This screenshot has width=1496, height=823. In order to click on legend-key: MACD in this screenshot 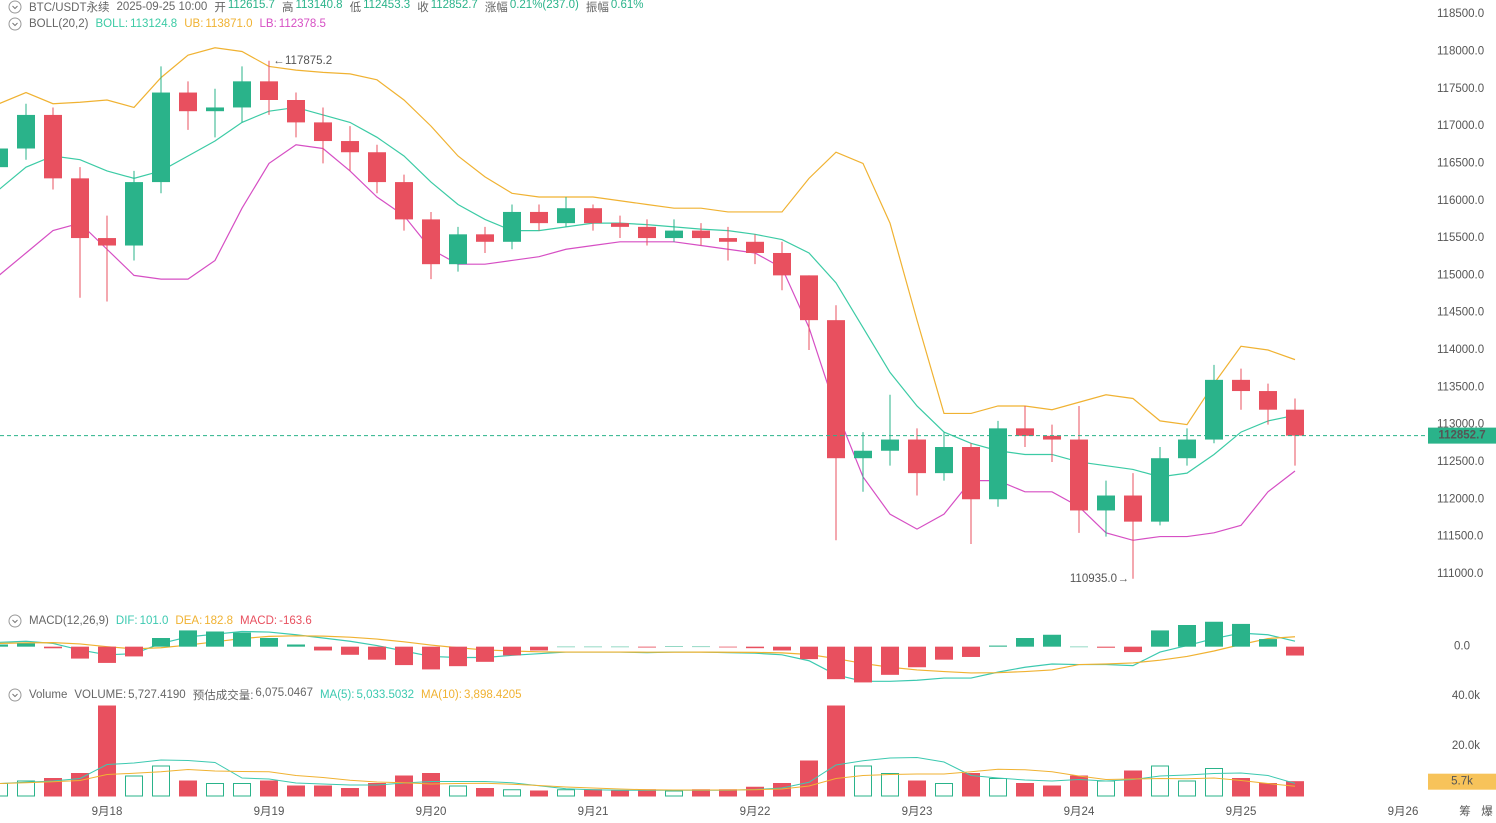, I will do `click(258, 621)`.